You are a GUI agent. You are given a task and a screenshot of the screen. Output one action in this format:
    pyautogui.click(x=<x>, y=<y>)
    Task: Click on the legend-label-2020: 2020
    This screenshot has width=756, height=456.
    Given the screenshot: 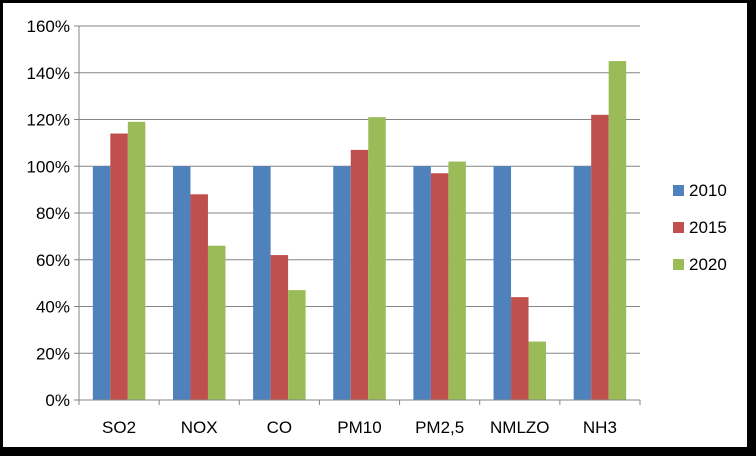 What is the action you would take?
    pyautogui.click(x=708, y=264)
    